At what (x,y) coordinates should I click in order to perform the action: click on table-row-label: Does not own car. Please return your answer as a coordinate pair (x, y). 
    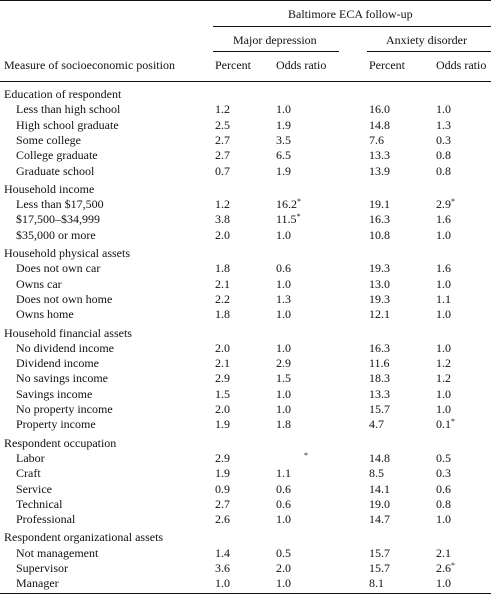
    Looking at the image, I should click on (58, 268).